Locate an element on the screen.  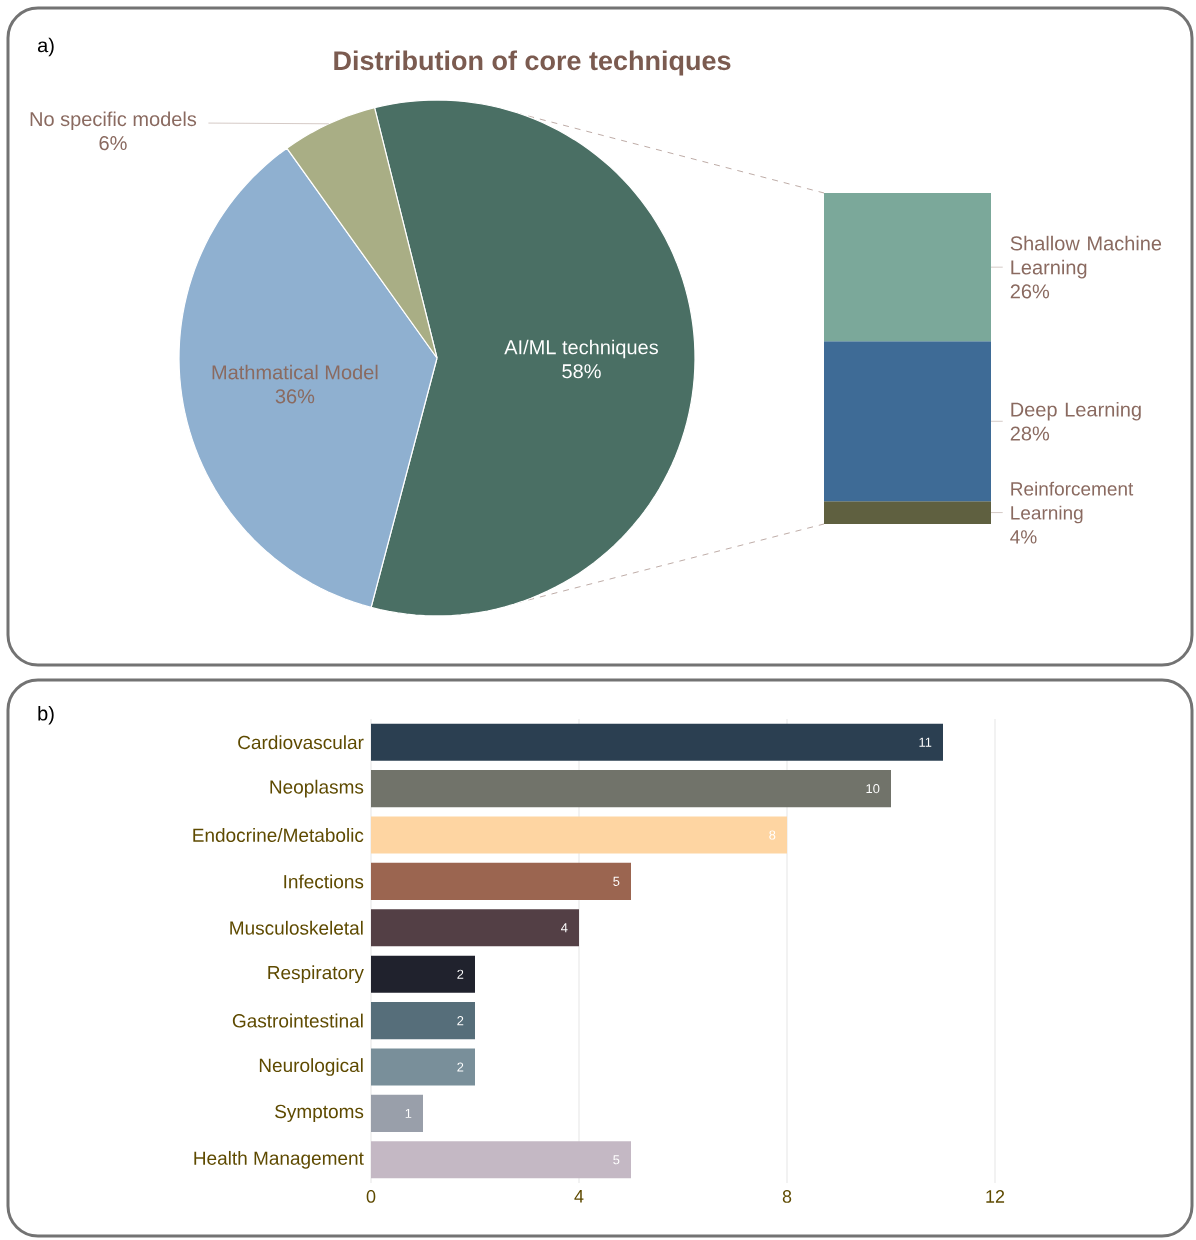
y-tick-label: Symptoms is located at coordinates (319, 1113).